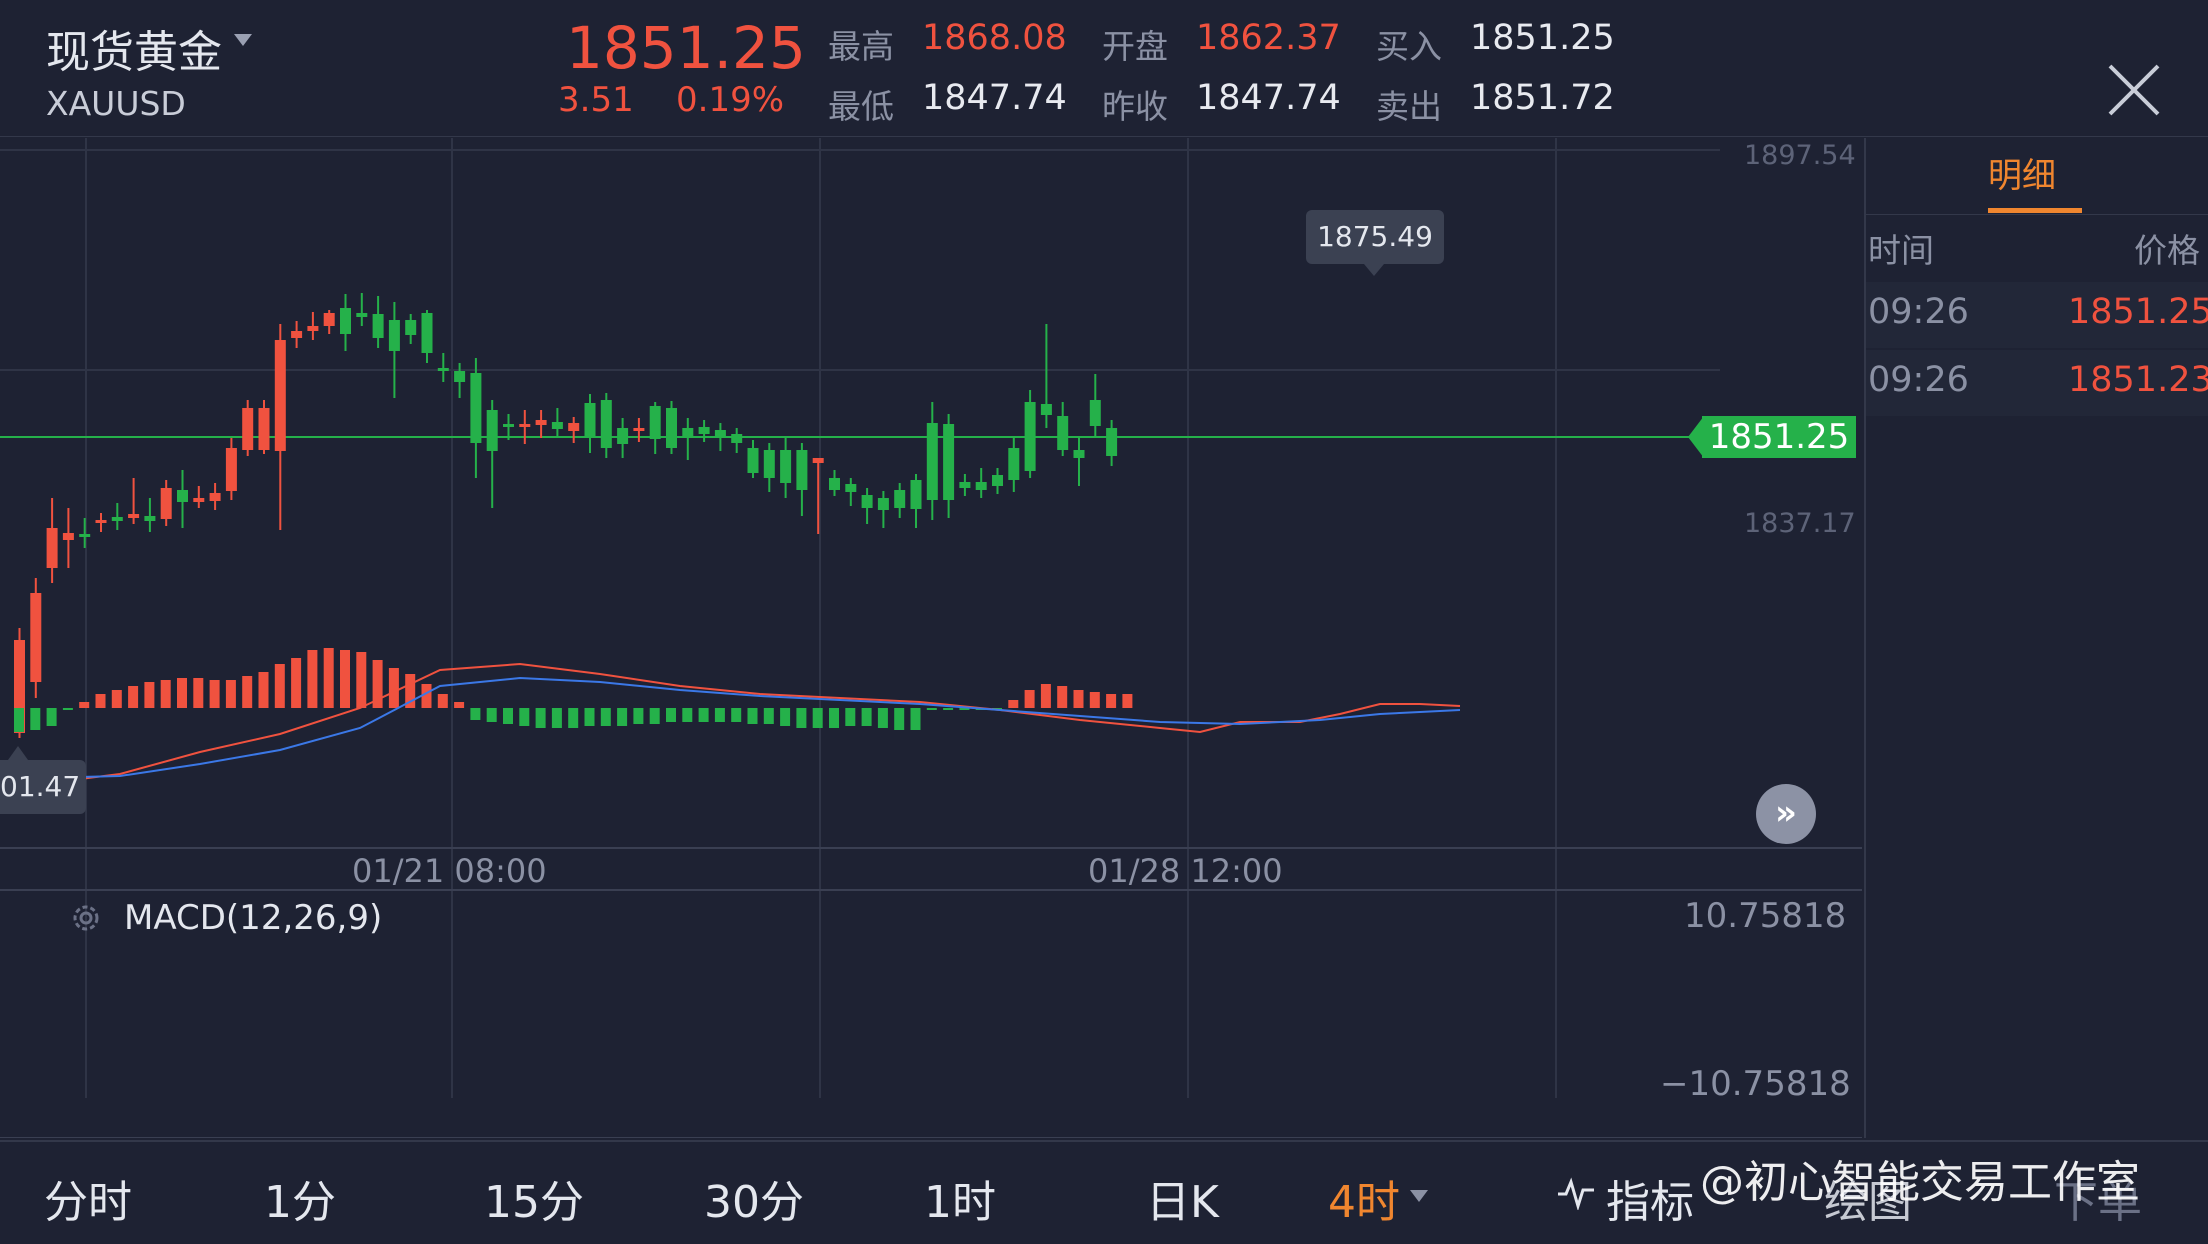  Describe the element at coordinates (1576, 1193) in the screenshot. I see `indicator-icon` at that location.